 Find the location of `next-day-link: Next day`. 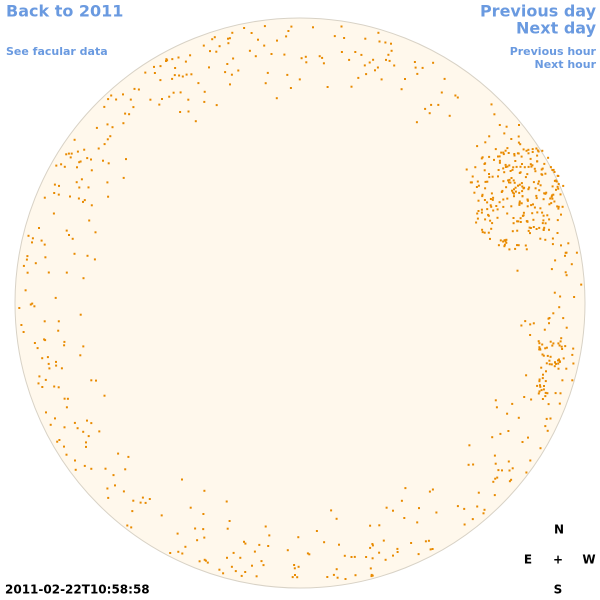

next-day-link: Next day is located at coordinates (556, 28).